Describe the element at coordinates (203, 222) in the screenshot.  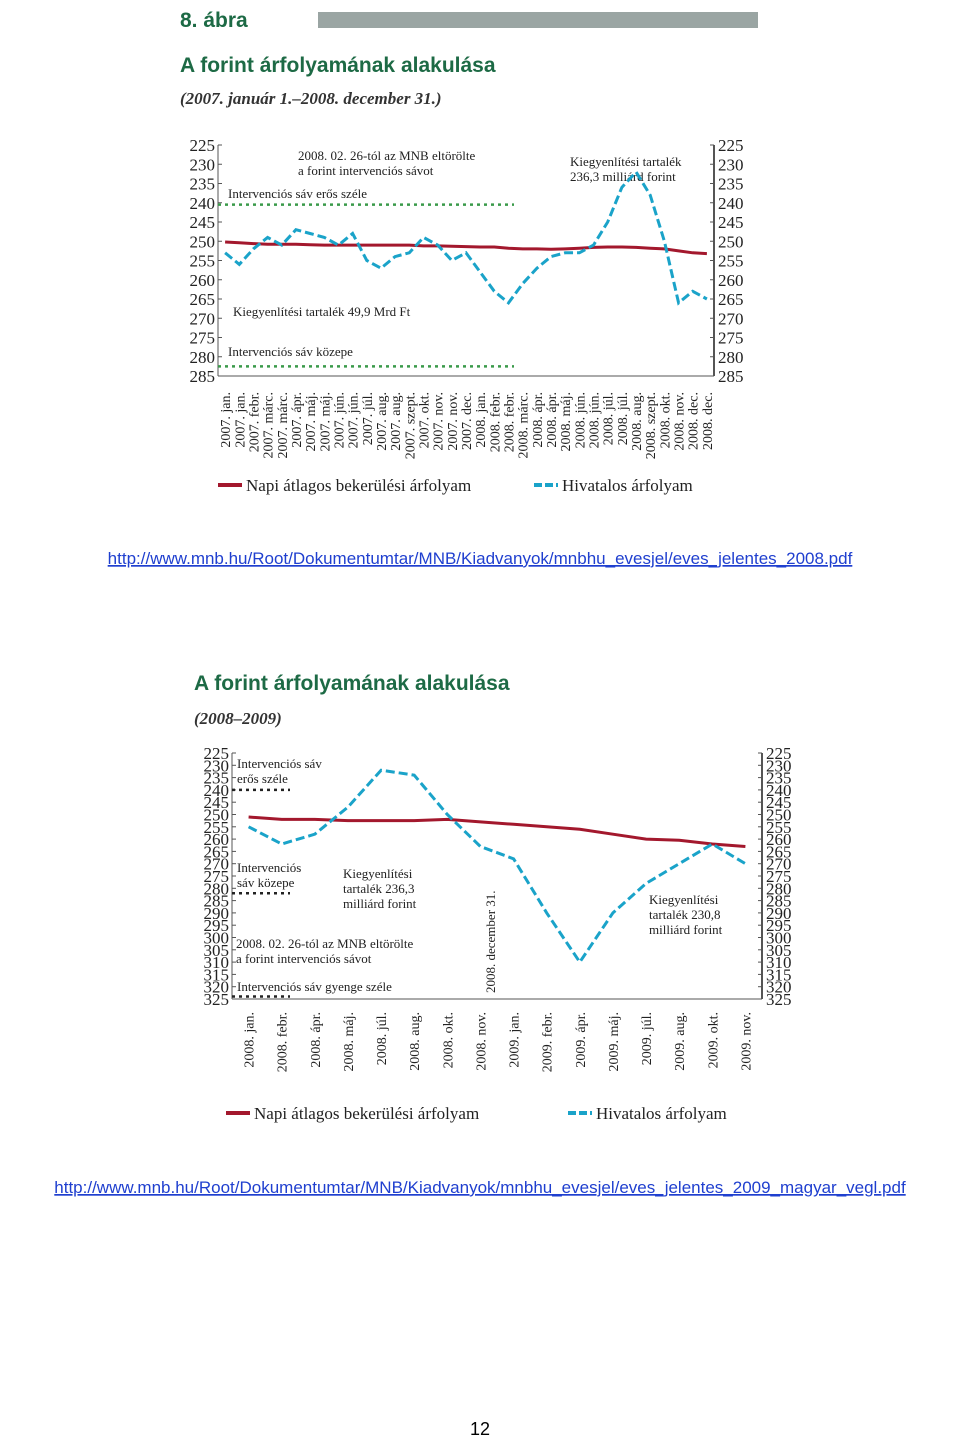
I see `y-tick-label: 245` at that location.